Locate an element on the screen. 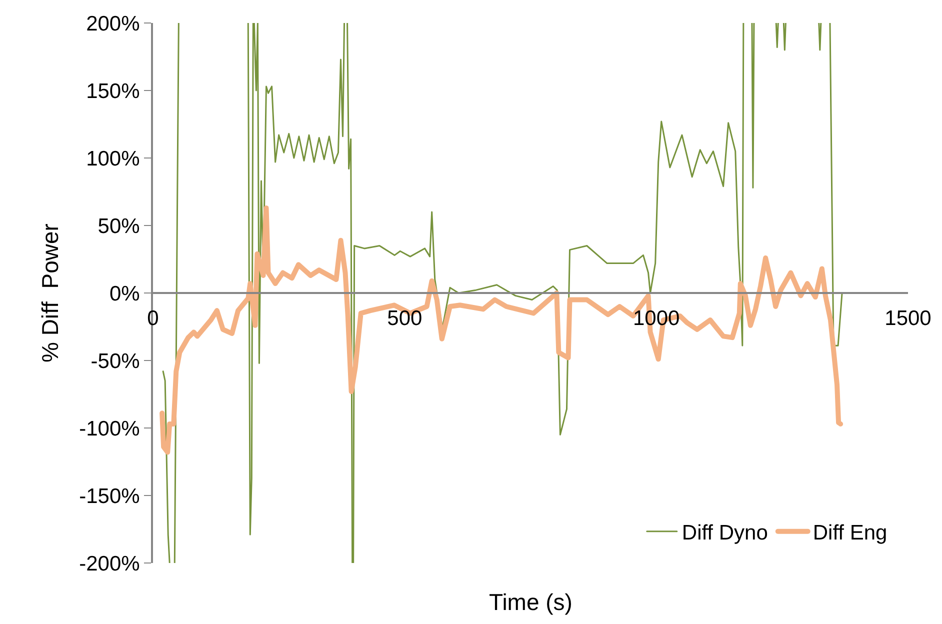 This screenshot has height=624, width=942. y-tick-label: 50% is located at coordinates (119, 226).